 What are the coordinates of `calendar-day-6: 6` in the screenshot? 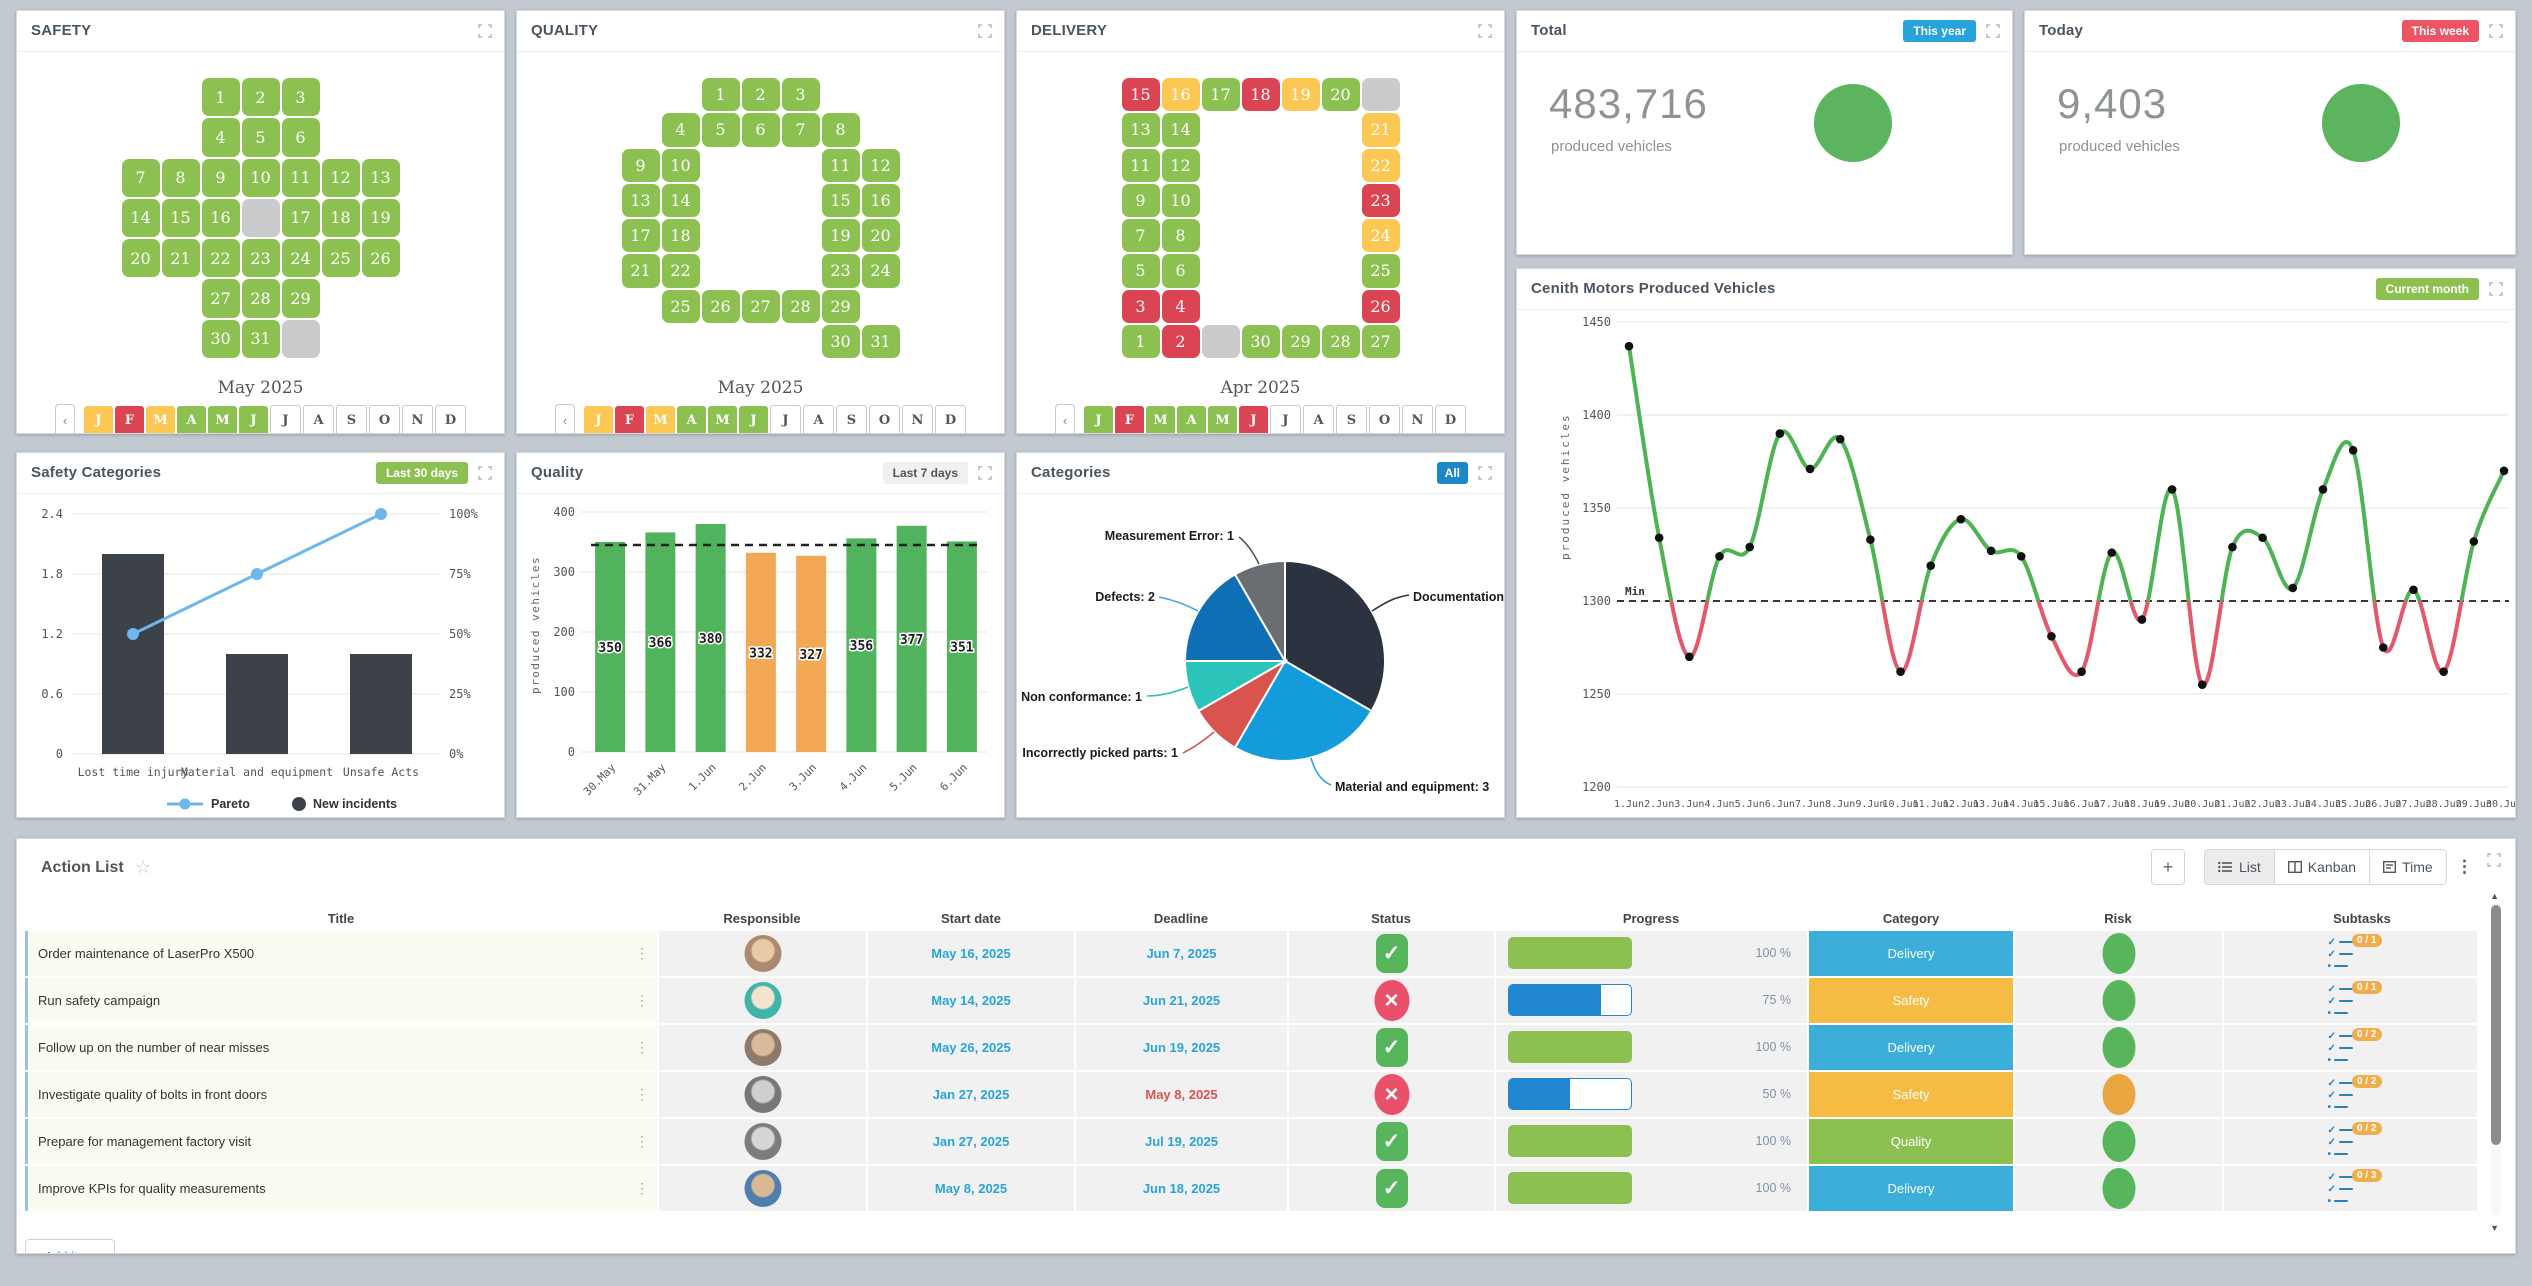 It's located at (300, 137).